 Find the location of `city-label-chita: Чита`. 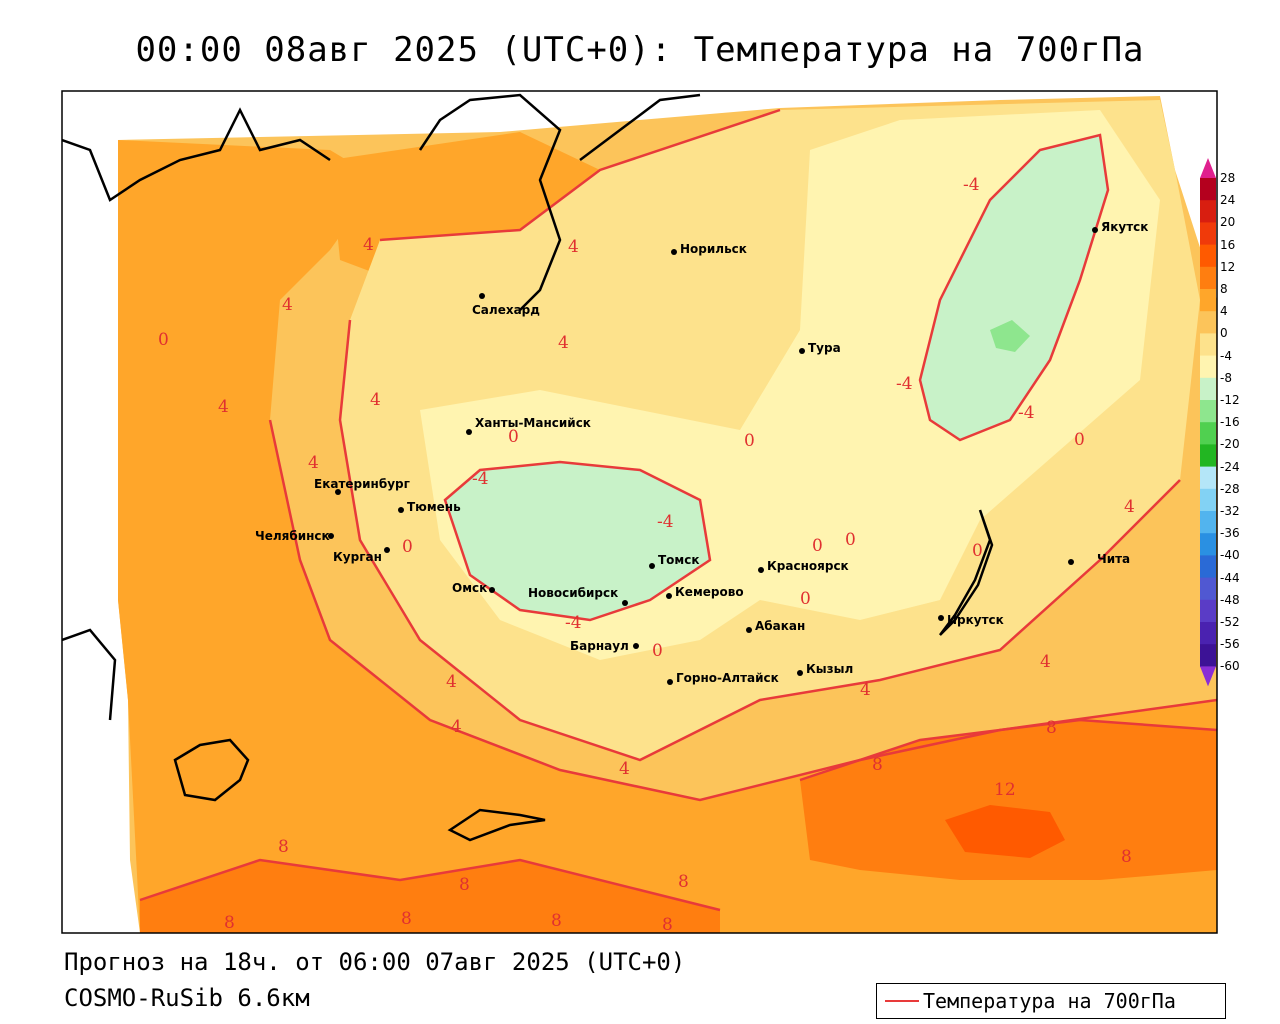

city-label-chita: Чита is located at coordinates (1113, 559).